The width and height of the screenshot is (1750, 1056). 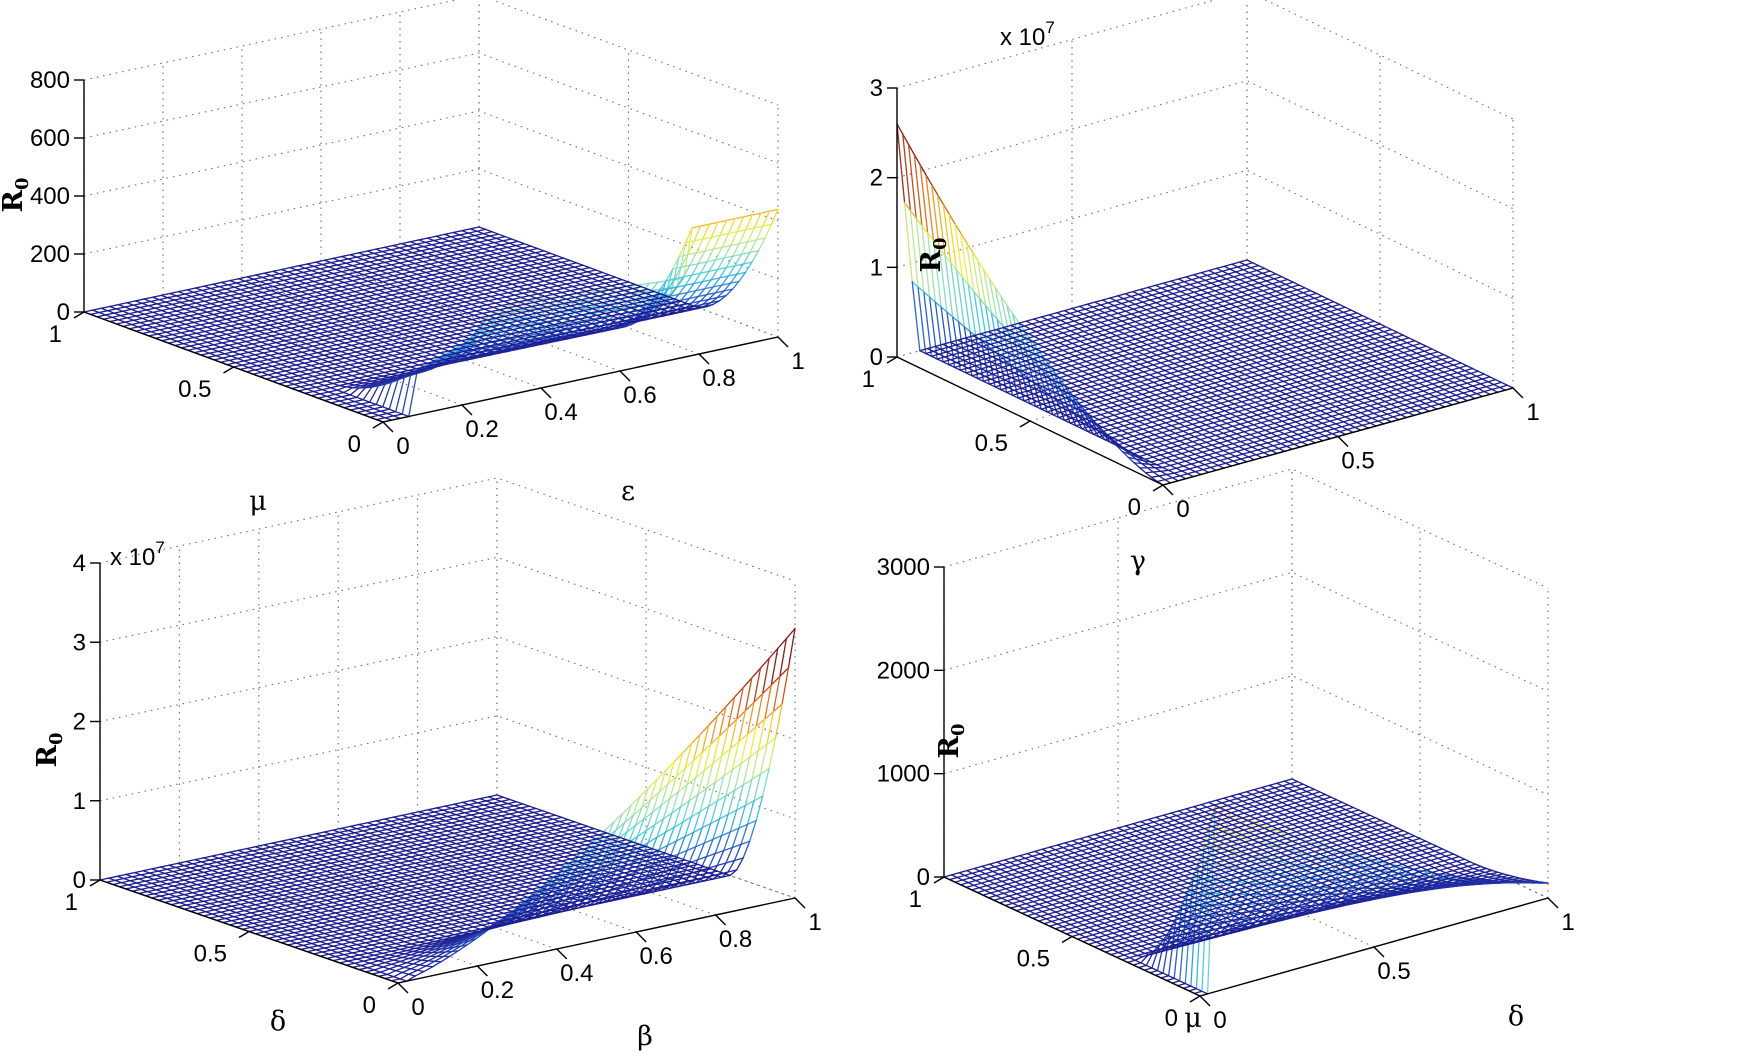 I want to click on x-axis-label: δ, so click(x=1516, y=1016).